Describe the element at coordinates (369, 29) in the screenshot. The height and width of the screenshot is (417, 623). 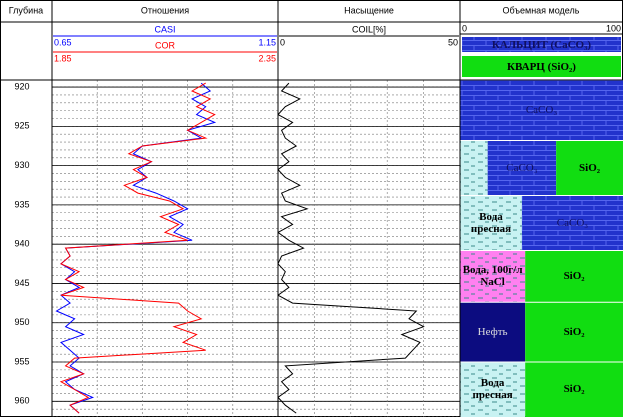
I see `curve-name: COIL[%]` at that location.